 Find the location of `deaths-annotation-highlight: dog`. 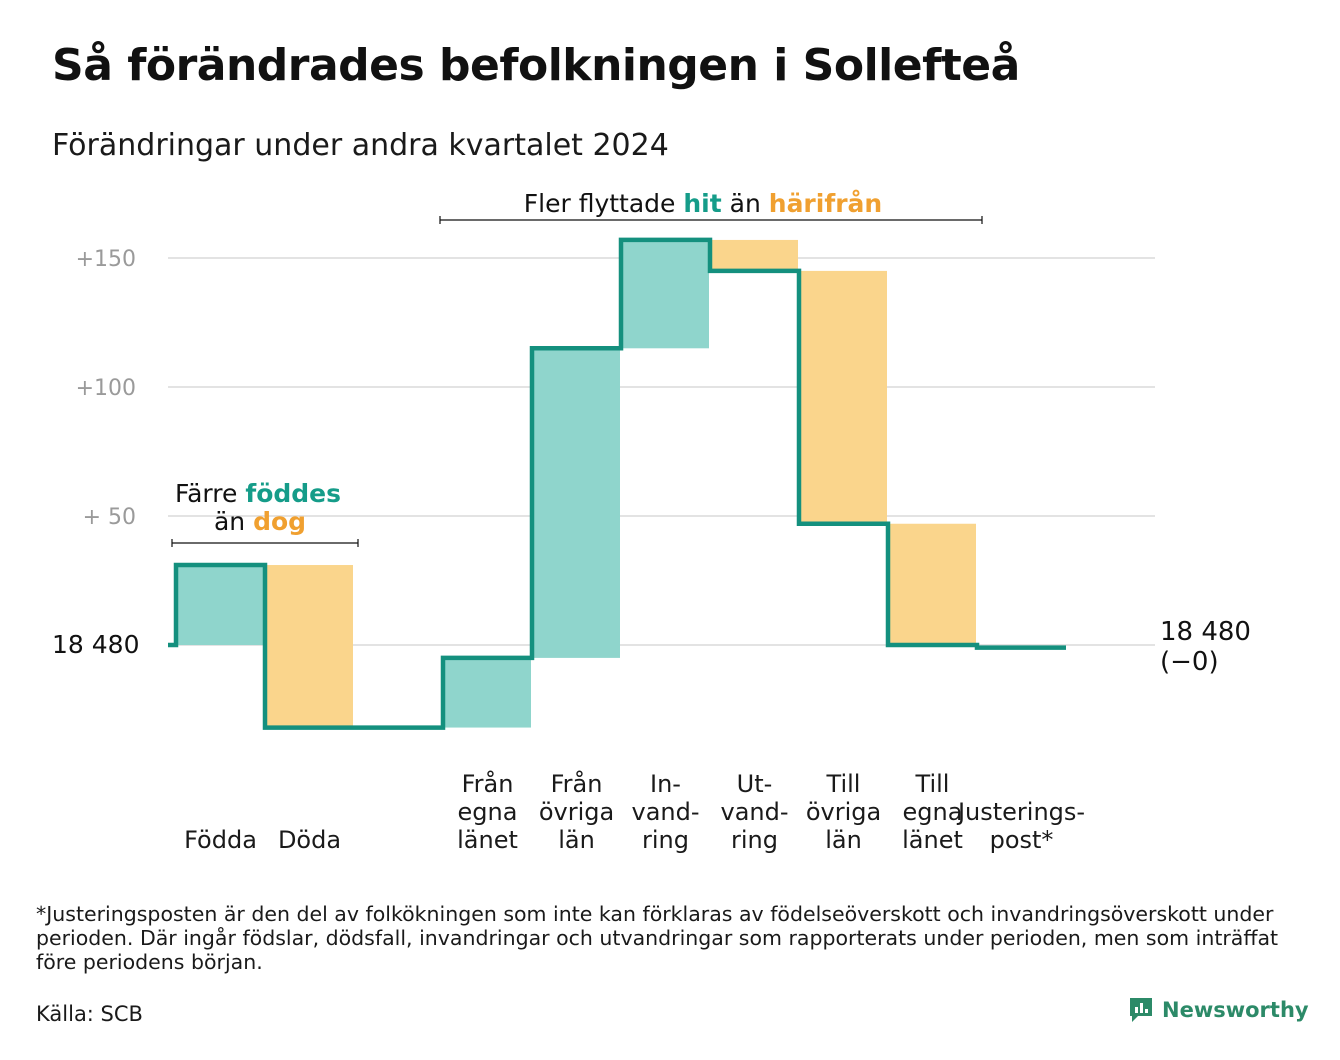

deaths-annotation-highlight: dog is located at coordinates (279, 521).